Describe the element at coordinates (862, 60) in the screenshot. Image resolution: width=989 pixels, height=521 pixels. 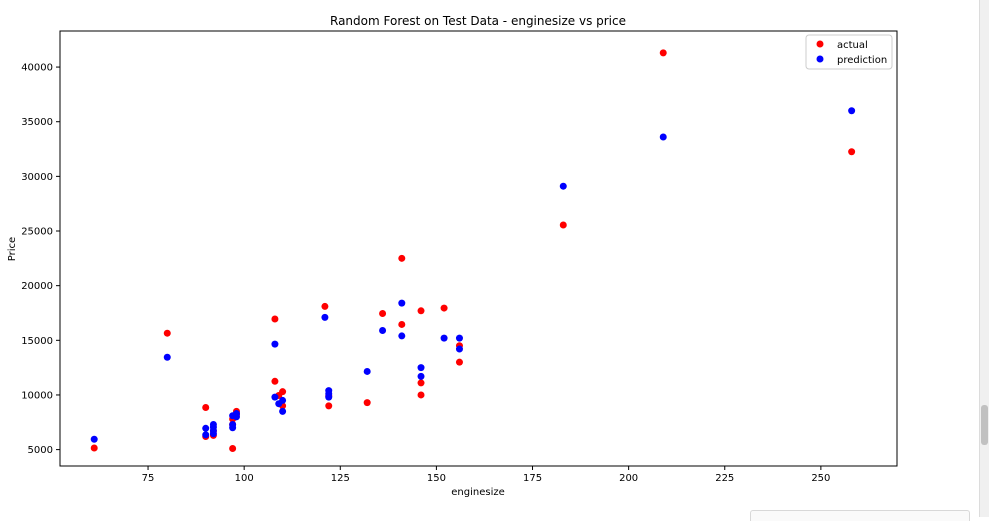
I see `legend-label-prediction: prediction` at that location.